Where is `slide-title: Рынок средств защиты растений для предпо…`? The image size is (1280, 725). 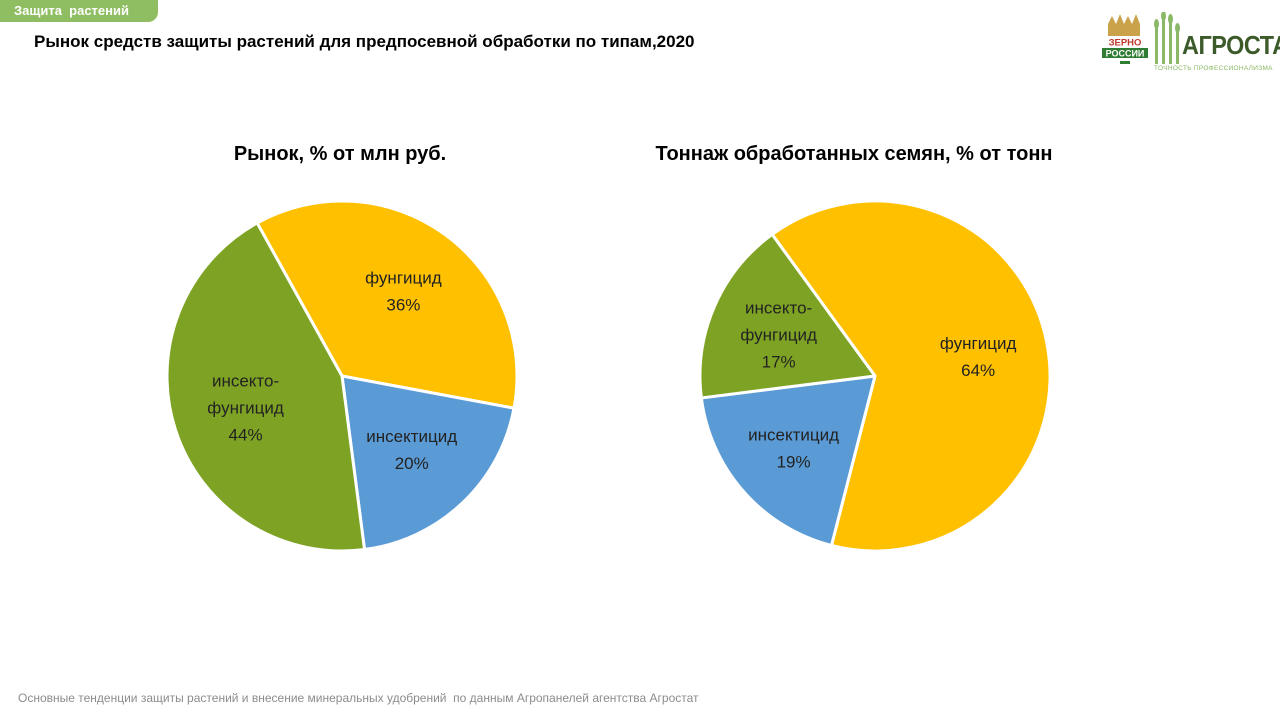 slide-title: Рынок средств защиты растений для предпо… is located at coordinates (364, 41).